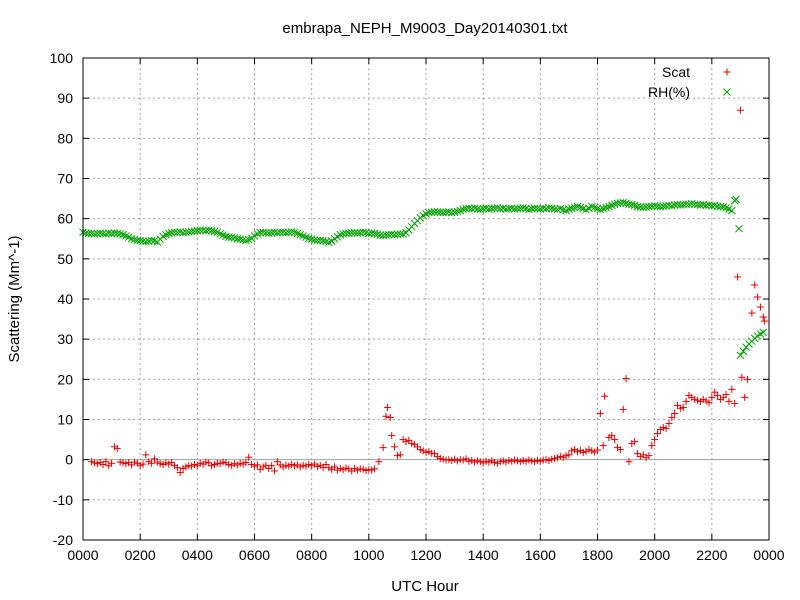 This screenshot has width=800, height=600. Describe the element at coordinates (597, 555) in the screenshot. I see `x-tick-label: 1800` at that location.